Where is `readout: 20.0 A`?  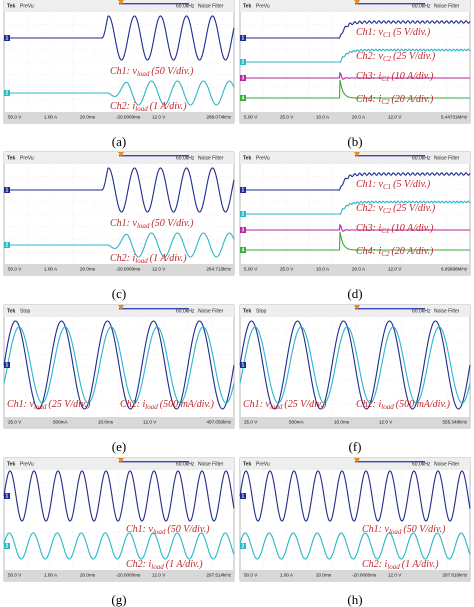 readout: 20.0 A is located at coordinates (359, 117).